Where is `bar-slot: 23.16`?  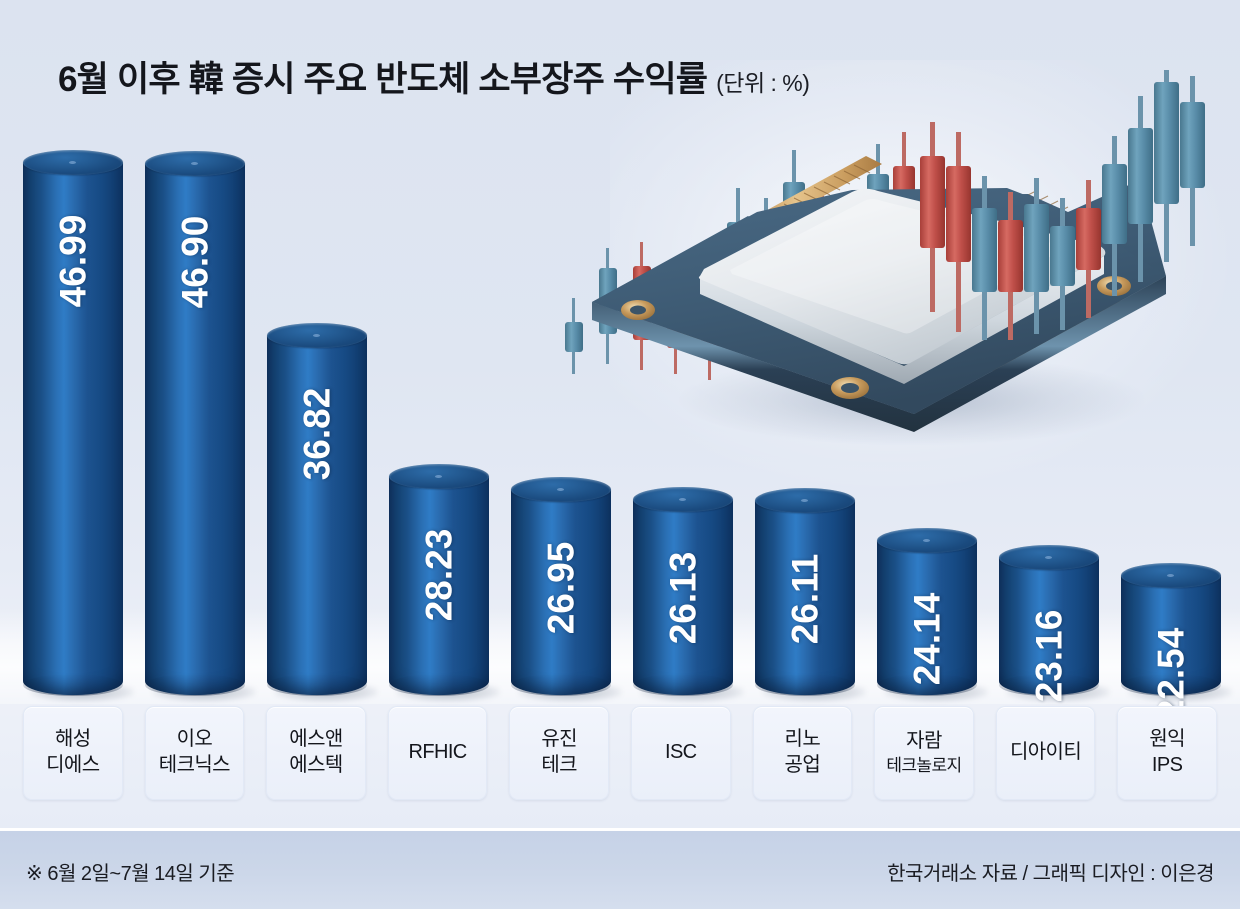
bar-slot: 23.16 is located at coordinates (1054, 426).